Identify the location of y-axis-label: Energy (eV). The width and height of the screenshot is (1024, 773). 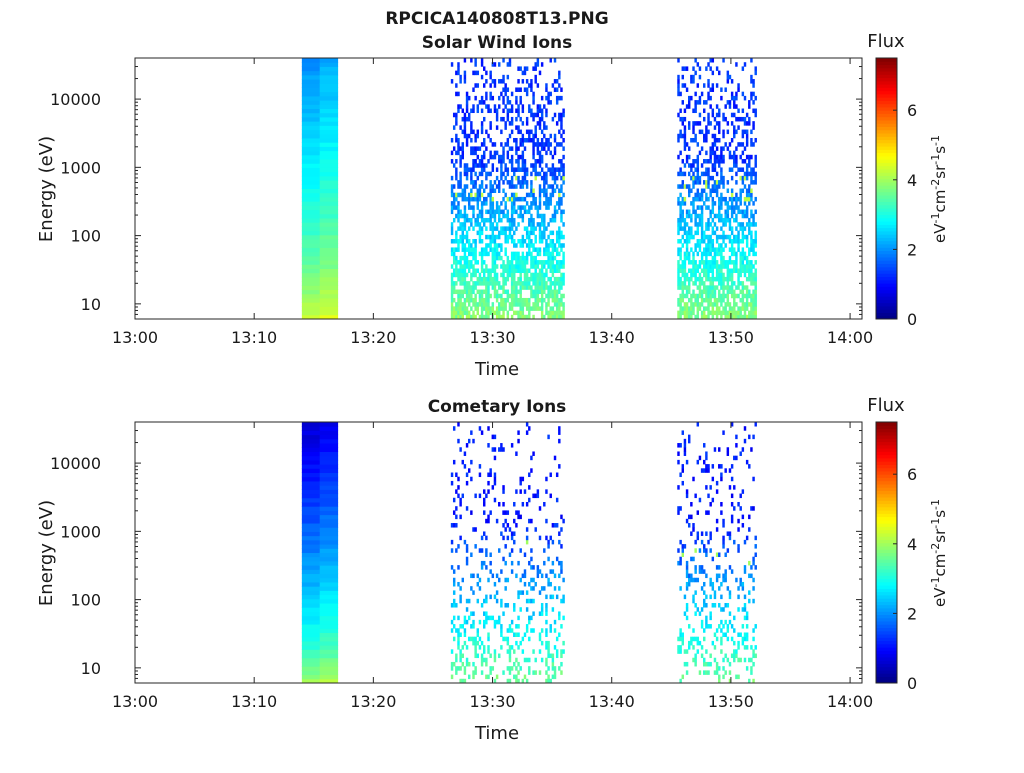
(46, 189).